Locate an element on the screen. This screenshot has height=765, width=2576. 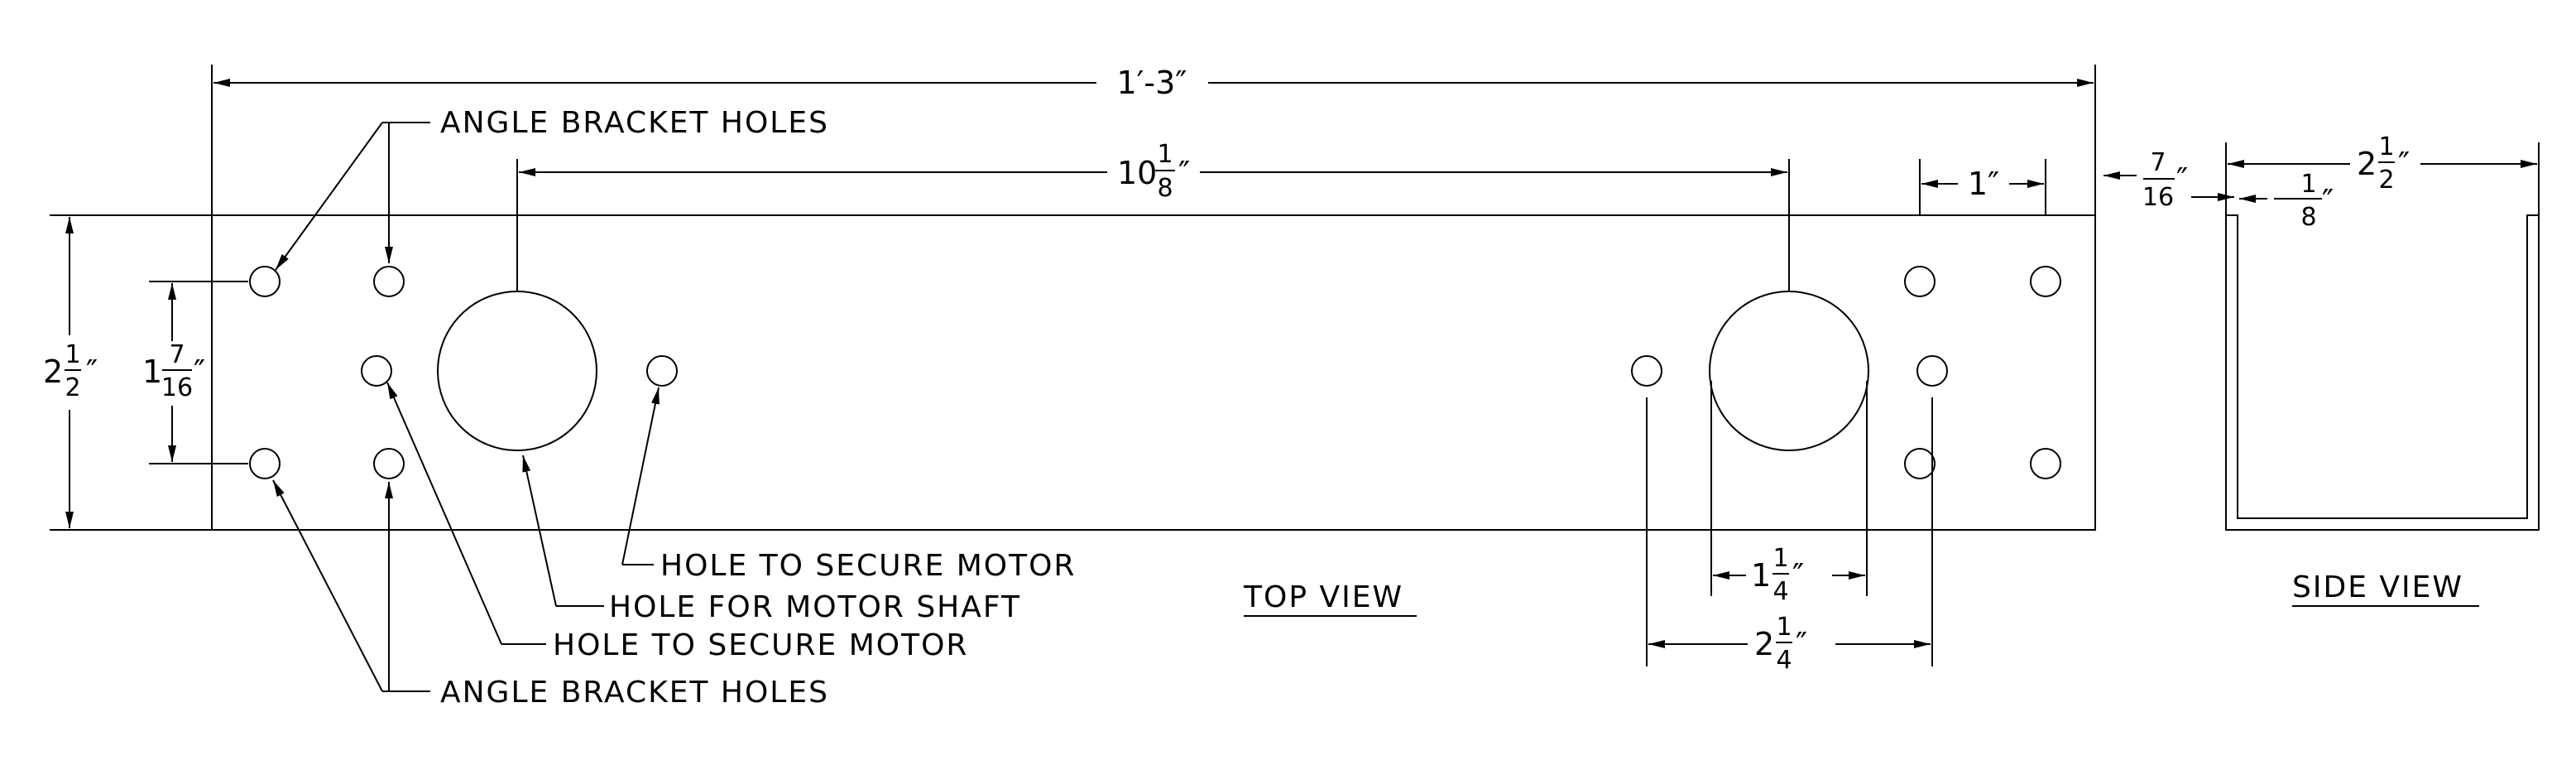
secure-spacing-den: 4 is located at coordinates (1784, 660).